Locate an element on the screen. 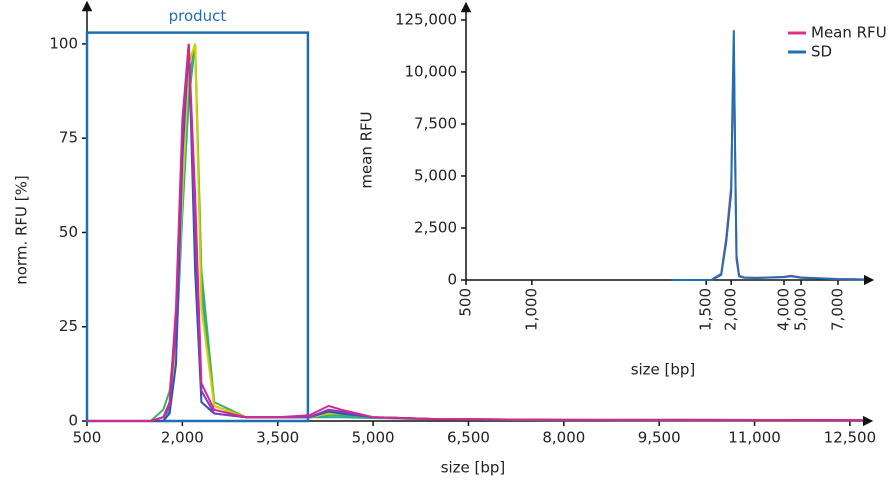 The height and width of the screenshot is (483, 891). legend-label: SD is located at coordinates (821, 52).